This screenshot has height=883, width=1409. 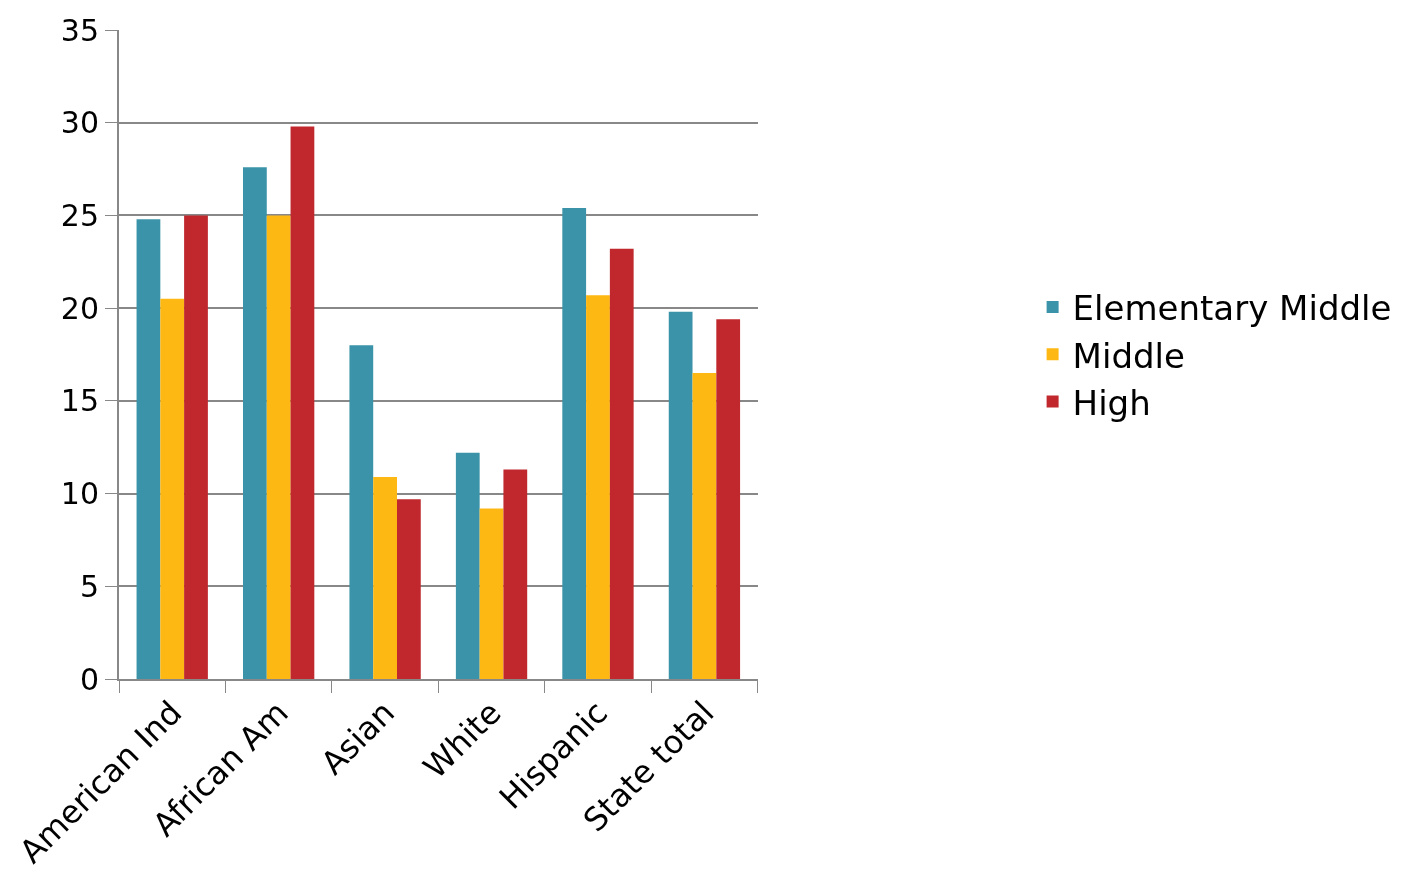 What do you see at coordinates (79, 30) in the screenshot?
I see `y-tick-label: 35` at bounding box center [79, 30].